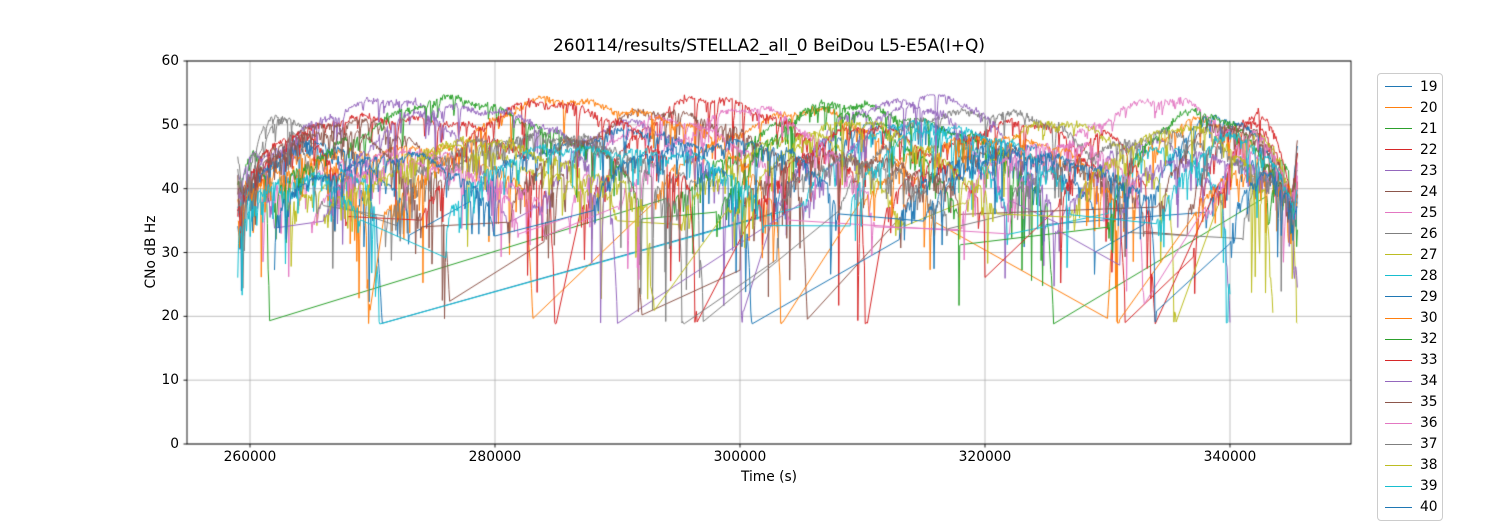 The width and height of the screenshot is (1500, 521). I want to click on legend-item-36: 36, so click(1413, 423).